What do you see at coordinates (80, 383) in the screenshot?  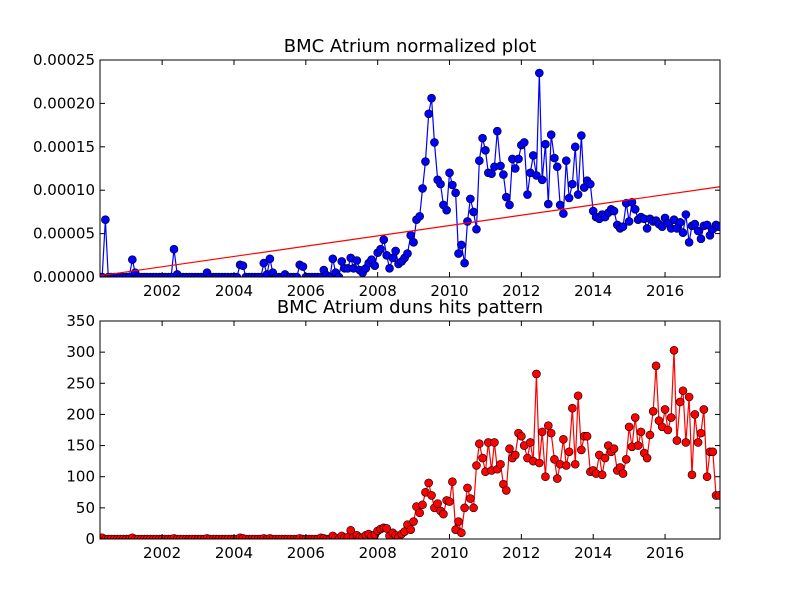 I see `y-tick-label: 250` at bounding box center [80, 383].